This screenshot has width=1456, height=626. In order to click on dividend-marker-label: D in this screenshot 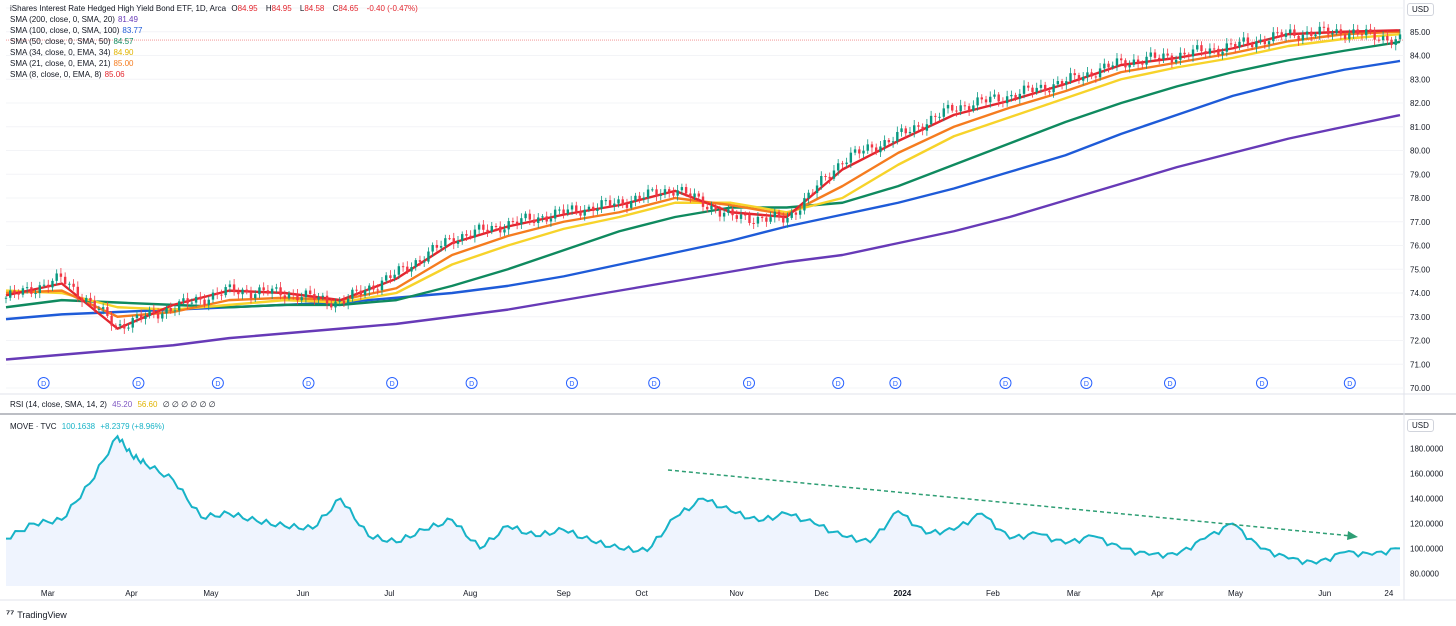, I will do `click(1086, 384)`.